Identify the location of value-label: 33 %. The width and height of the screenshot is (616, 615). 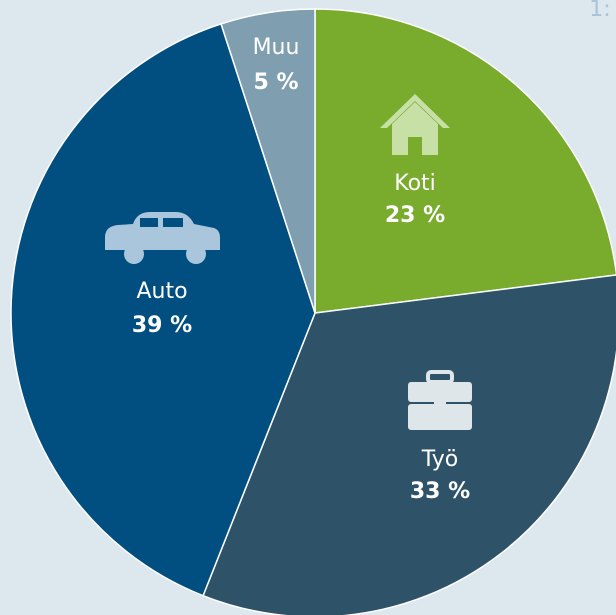
(440, 491).